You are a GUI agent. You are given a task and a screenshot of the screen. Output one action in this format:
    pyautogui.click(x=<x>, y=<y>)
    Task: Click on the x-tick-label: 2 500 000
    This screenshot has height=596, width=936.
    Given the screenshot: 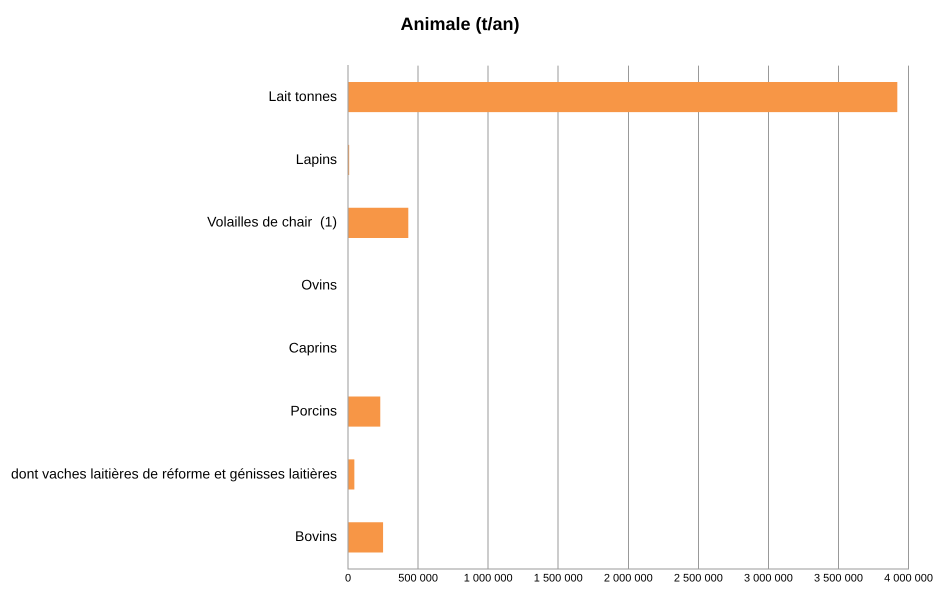 What is the action you would take?
    pyautogui.click(x=698, y=578)
    